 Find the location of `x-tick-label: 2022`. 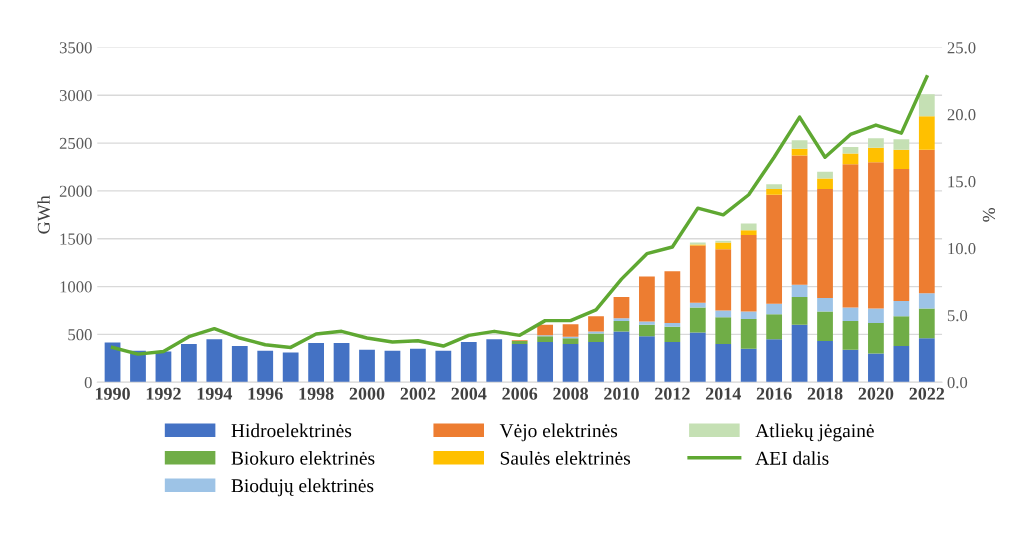

x-tick-label: 2022 is located at coordinates (927, 393).